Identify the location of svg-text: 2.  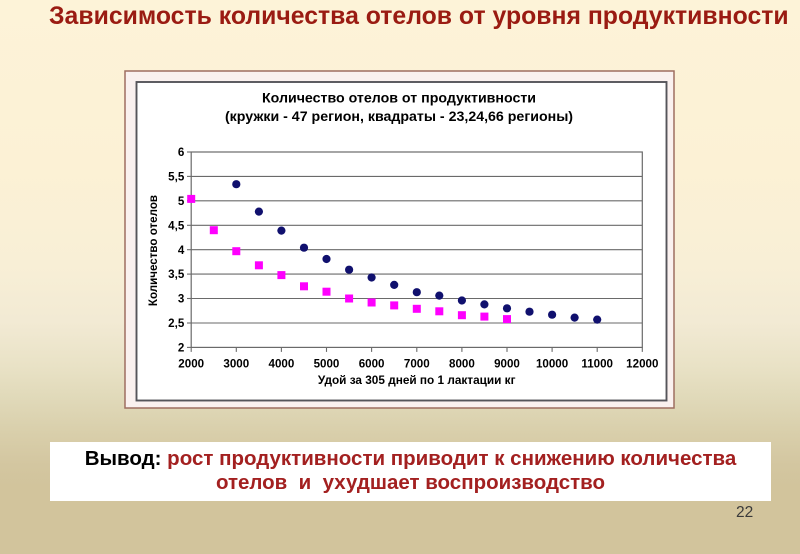
(181, 348).